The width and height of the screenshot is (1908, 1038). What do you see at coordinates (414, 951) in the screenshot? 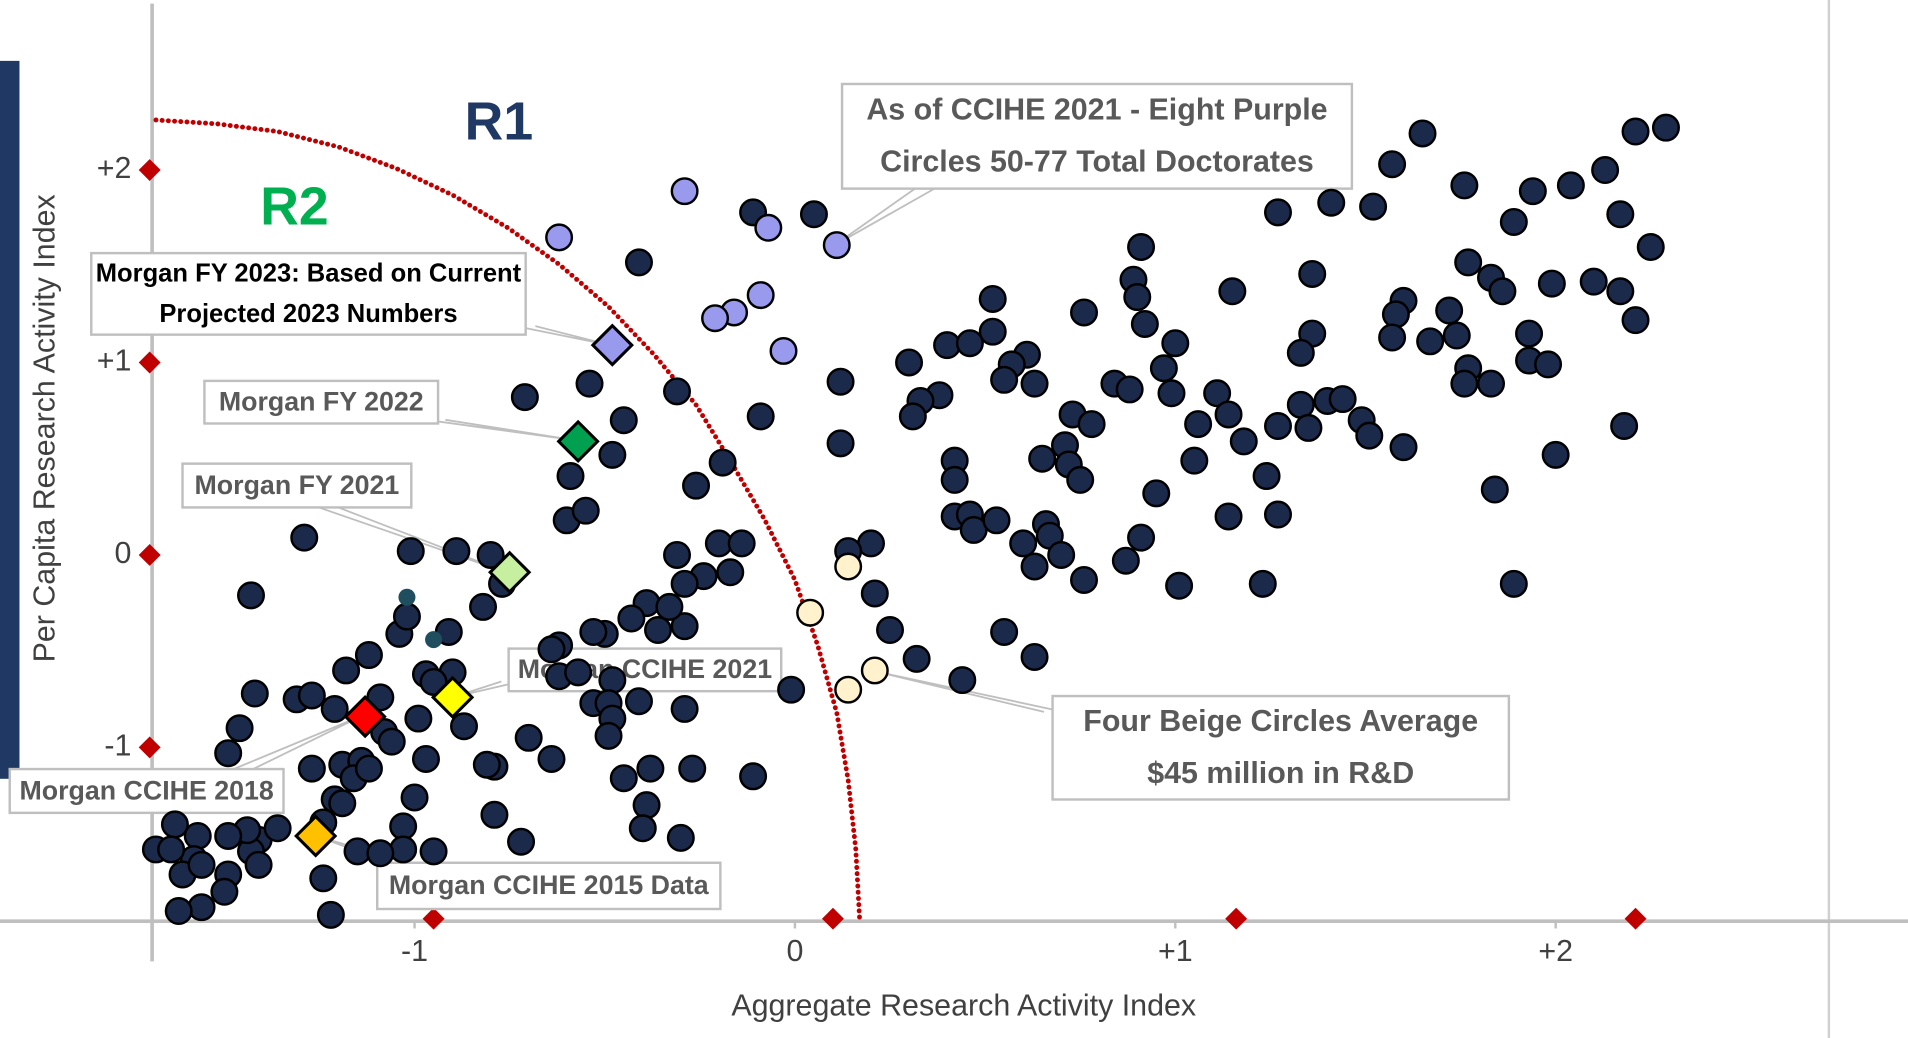
I see `x-tick-label: -1` at bounding box center [414, 951].